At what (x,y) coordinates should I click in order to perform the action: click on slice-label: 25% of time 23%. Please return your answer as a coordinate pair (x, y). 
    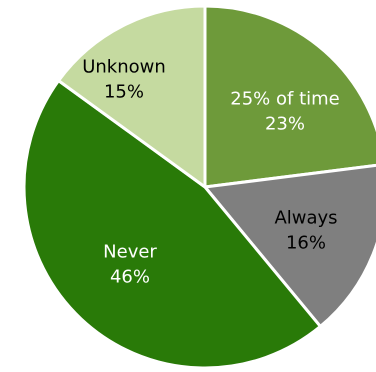
    Looking at the image, I should click on (284, 112).